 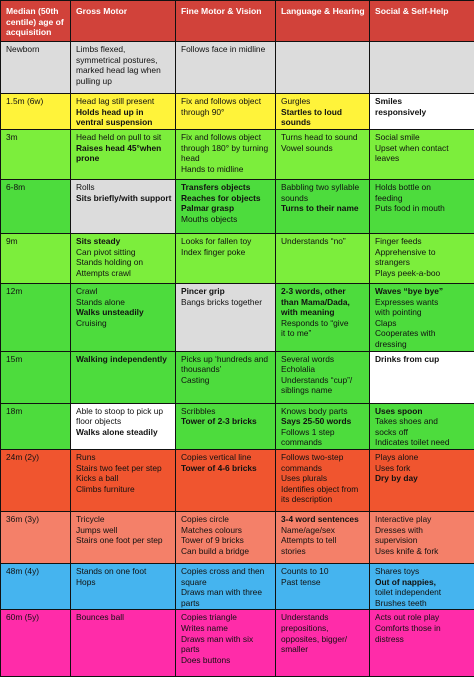 I want to click on age-cell: 12m, so click(x=36, y=318).